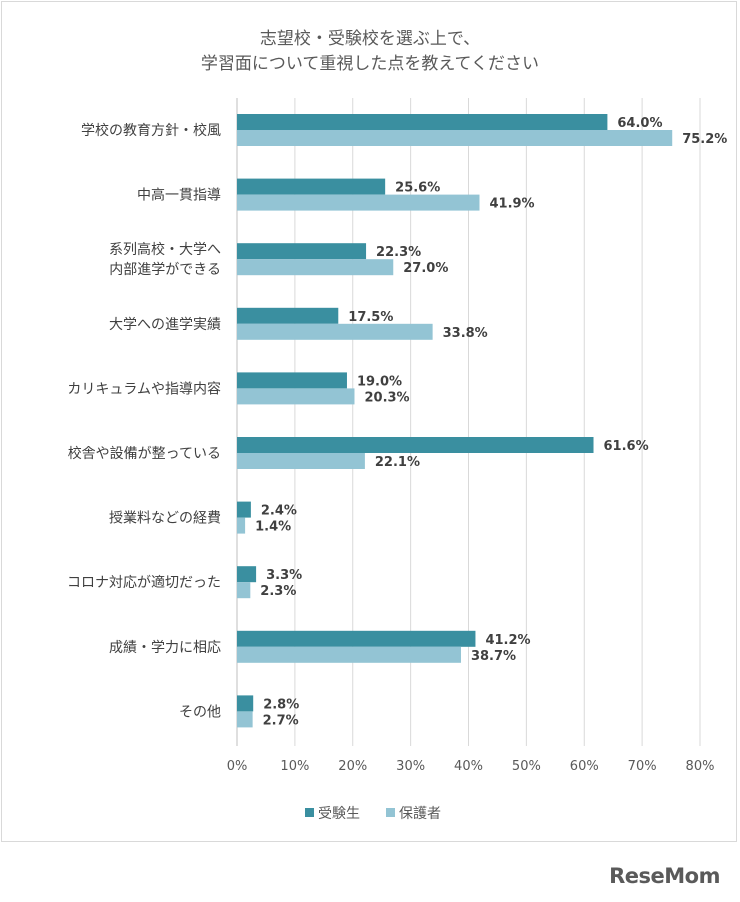  I want to click on category-label: 学校の教育方針・校風, so click(151, 130).